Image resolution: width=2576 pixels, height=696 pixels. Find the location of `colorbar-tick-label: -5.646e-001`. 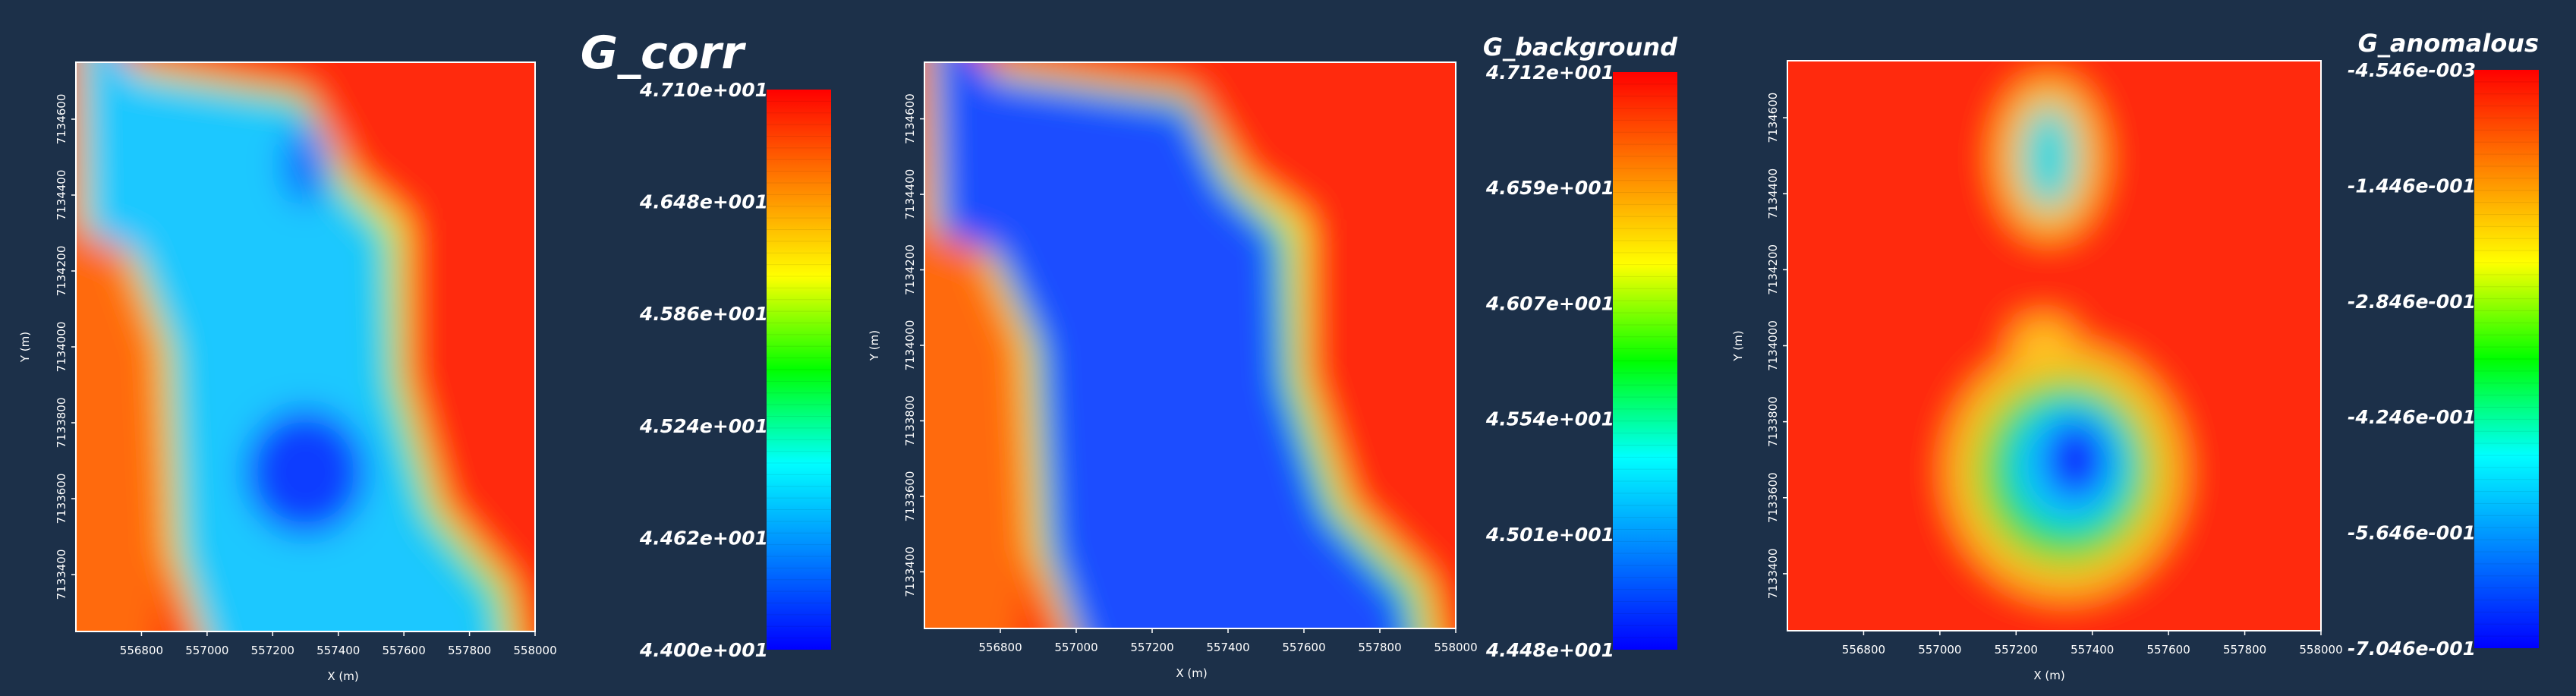

colorbar-tick-label: -5.646e-001 is located at coordinates (2412, 533).